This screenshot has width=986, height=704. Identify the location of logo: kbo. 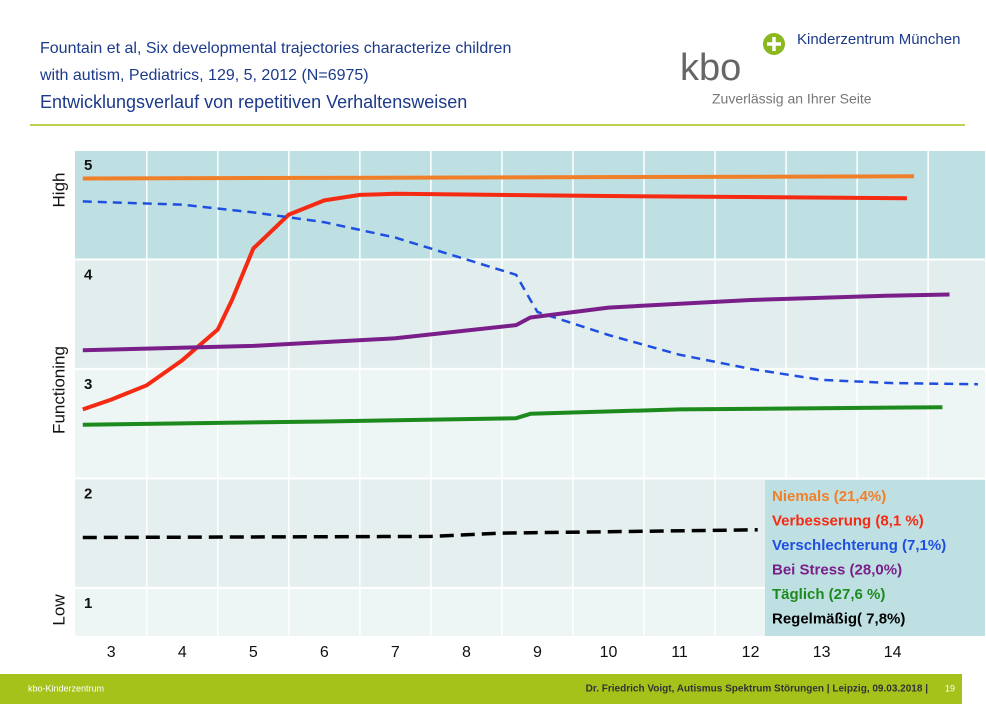
(710, 68).